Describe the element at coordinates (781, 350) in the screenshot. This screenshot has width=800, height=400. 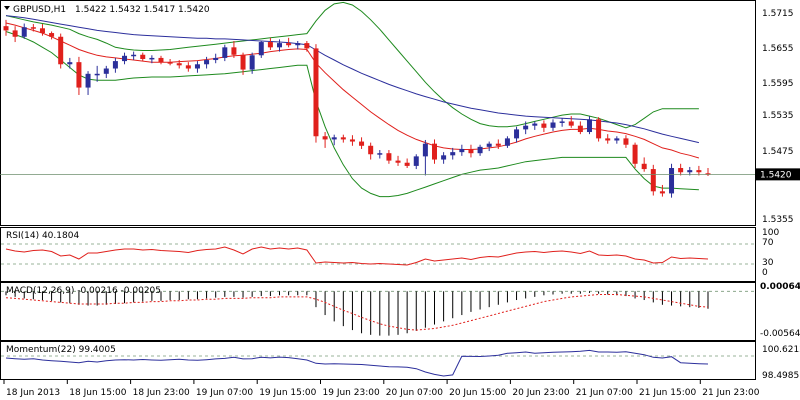
I see `momentum-tick: 100.6212` at that location.